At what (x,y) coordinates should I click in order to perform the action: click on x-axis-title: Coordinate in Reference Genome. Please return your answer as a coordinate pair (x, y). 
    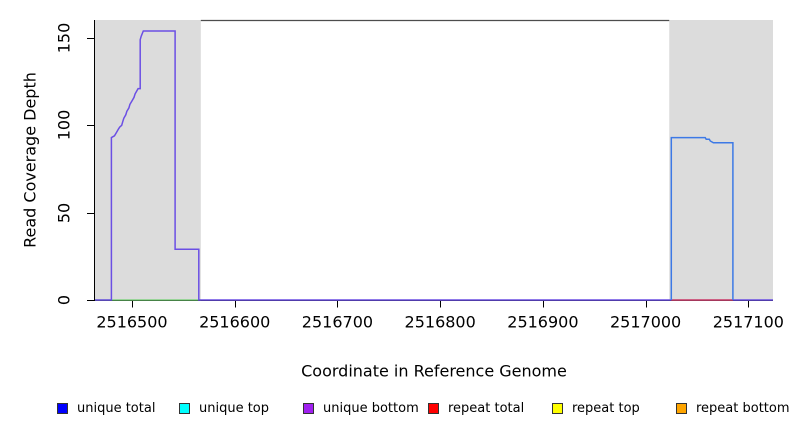
    Looking at the image, I should click on (434, 371).